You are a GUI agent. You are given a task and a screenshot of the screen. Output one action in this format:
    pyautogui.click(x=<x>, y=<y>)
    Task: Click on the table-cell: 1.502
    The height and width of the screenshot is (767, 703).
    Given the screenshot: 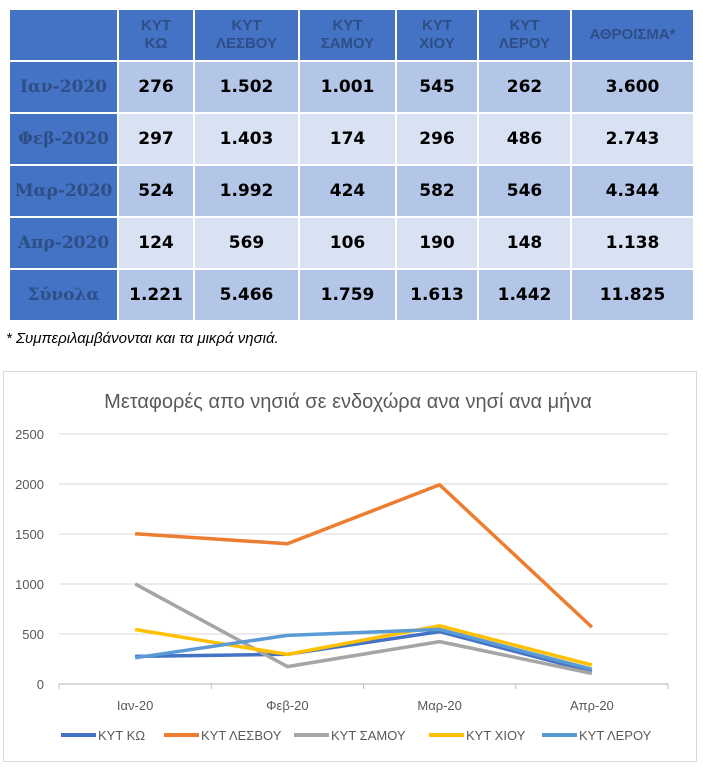 What is the action you would take?
    pyautogui.click(x=246, y=87)
    